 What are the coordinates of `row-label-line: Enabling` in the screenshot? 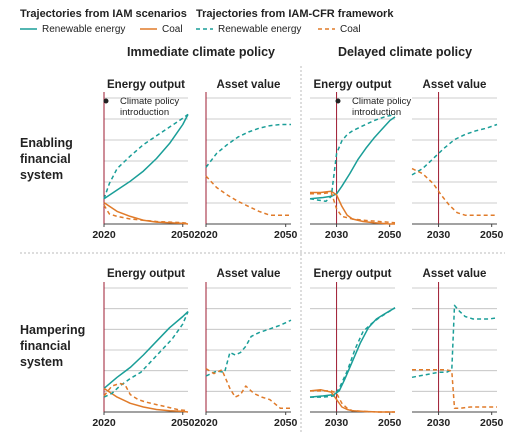 It's located at (46, 143).